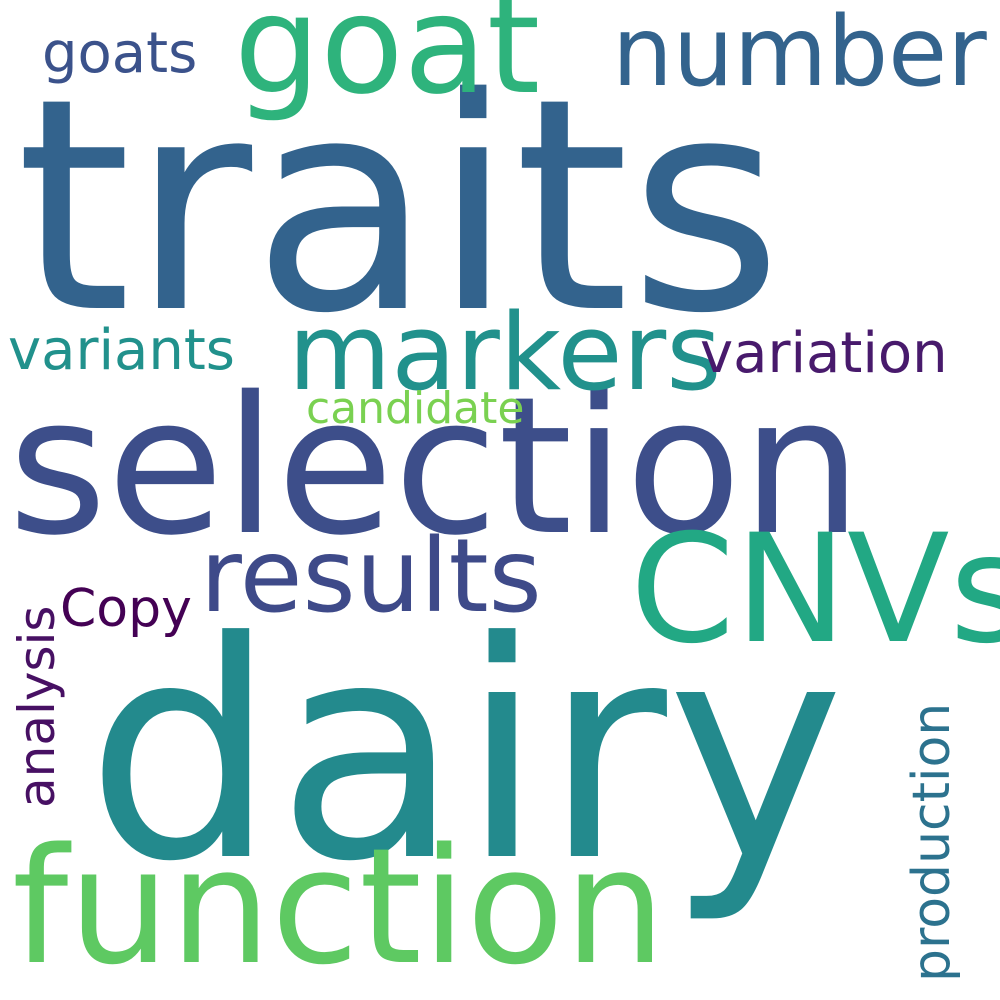 Image resolution: width=1000 pixels, height=1000 pixels. I want to click on word-analysis: analysis, so click(37, 706).